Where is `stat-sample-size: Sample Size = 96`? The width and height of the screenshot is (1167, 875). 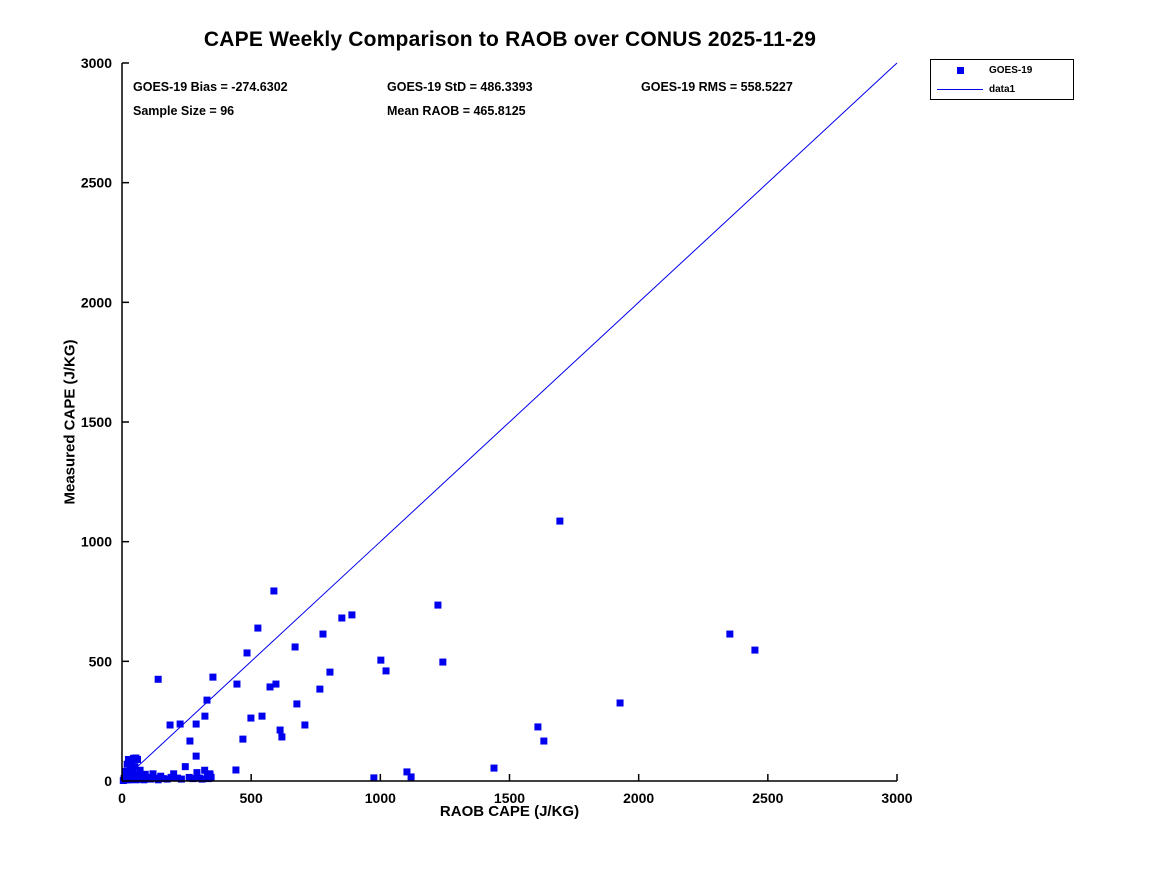
stat-sample-size: Sample Size = 96 is located at coordinates (184, 111).